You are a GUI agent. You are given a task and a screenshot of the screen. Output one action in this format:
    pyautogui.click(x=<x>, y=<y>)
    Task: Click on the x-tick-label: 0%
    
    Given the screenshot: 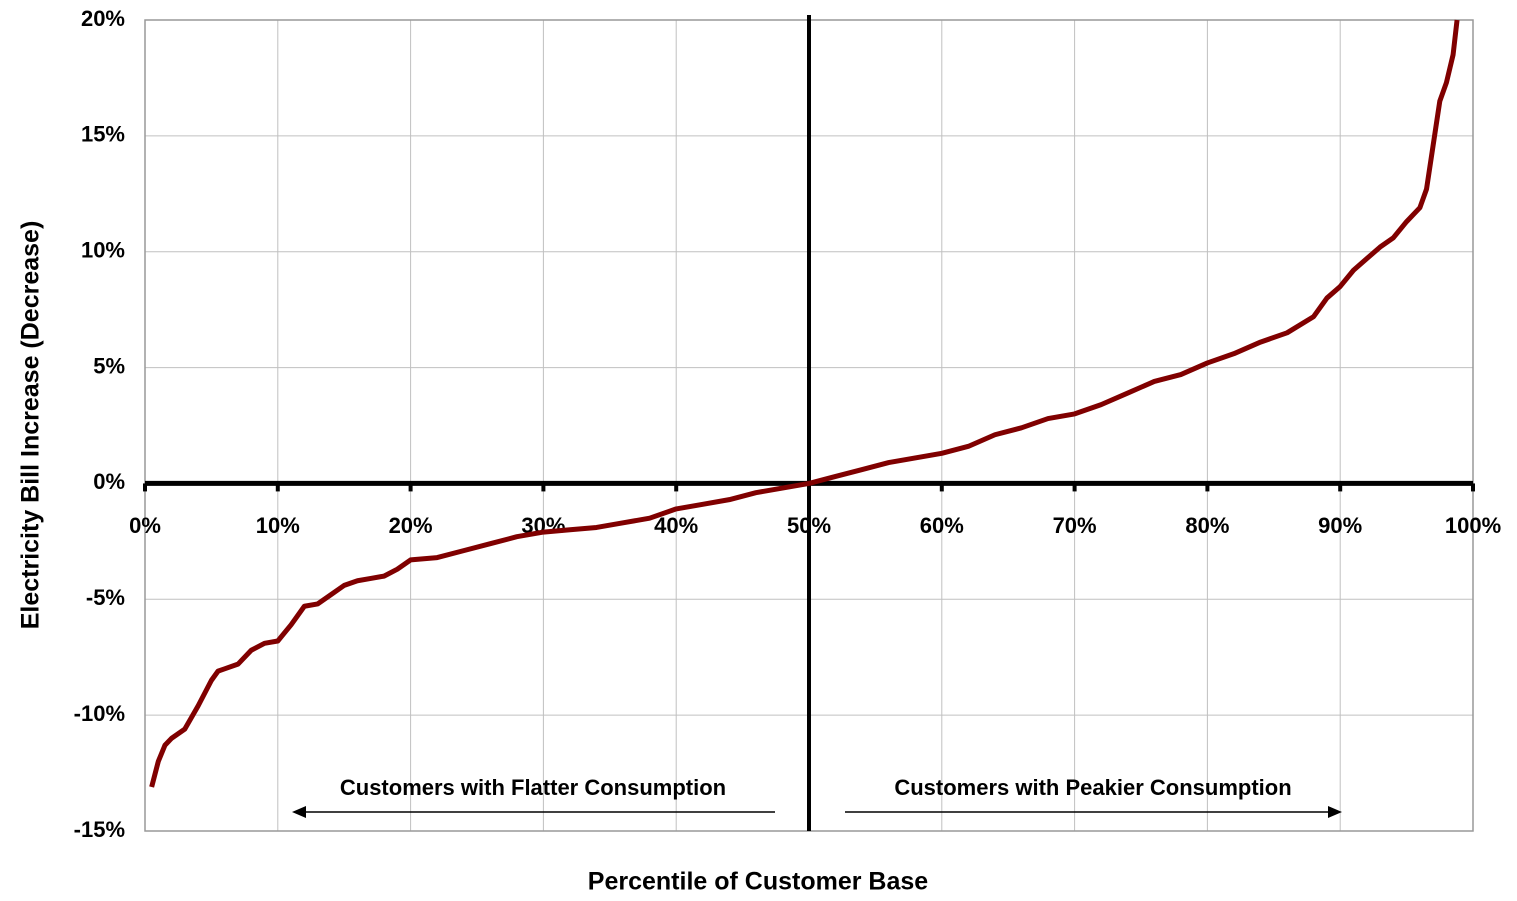 What is the action you would take?
    pyautogui.click(x=145, y=525)
    